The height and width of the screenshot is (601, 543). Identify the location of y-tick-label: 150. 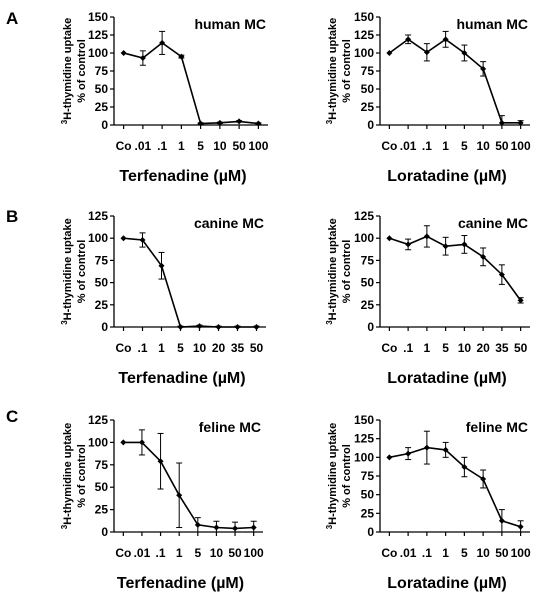
(98, 17).